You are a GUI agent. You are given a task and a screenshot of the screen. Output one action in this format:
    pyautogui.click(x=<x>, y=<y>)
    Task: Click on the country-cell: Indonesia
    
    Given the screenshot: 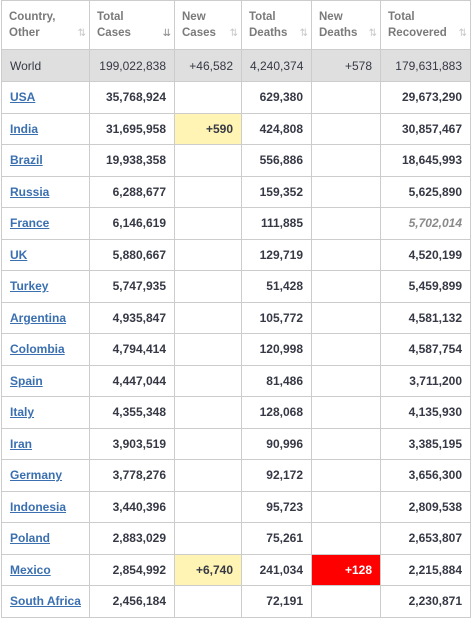 What is the action you would take?
    pyautogui.click(x=45, y=506)
    